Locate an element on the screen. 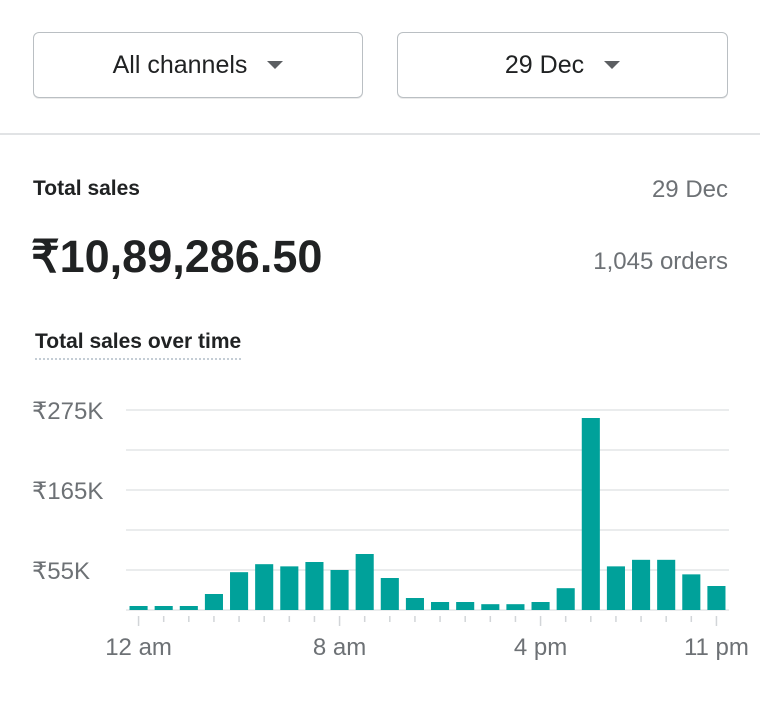 The height and width of the screenshot is (714, 760). bar-8-pm is located at coordinates (641, 584).